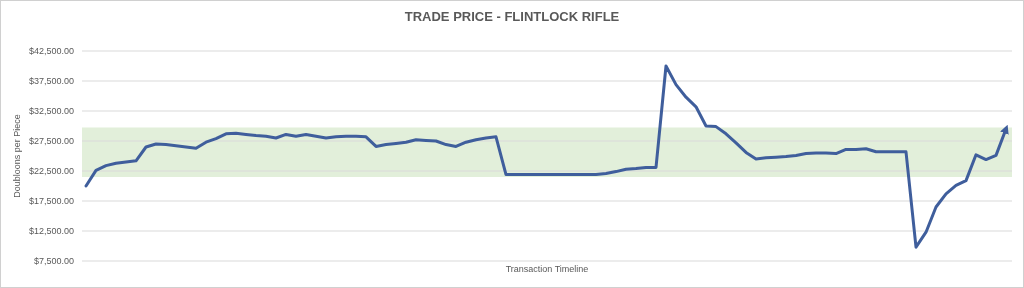 The width and height of the screenshot is (1024, 288). I want to click on x-axis-title: Transaction Timeline, so click(547, 269).